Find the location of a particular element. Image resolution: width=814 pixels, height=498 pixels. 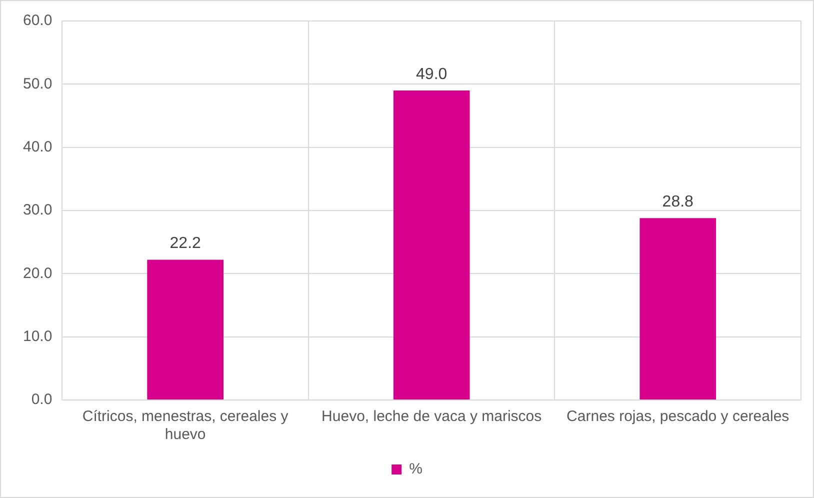

data-label: 28.8 is located at coordinates (678, 201).